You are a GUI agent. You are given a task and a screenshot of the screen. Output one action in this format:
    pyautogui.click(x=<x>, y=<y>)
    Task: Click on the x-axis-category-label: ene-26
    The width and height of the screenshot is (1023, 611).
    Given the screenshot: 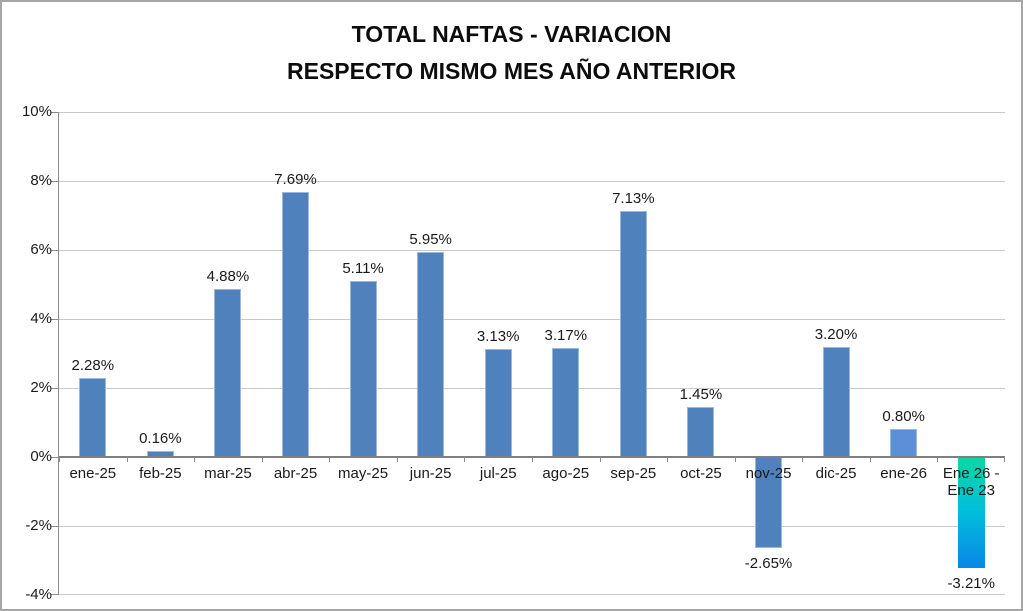 What is the action you would take?
    pyautogui.click(x=903, y=473)
    